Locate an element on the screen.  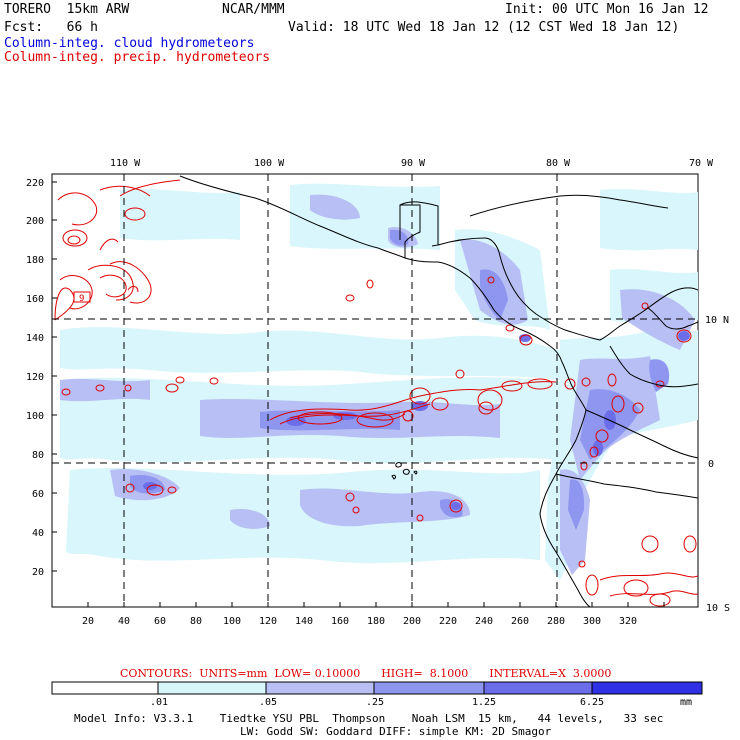
y-tick-label: 60 is located at coordinates (38, 494).